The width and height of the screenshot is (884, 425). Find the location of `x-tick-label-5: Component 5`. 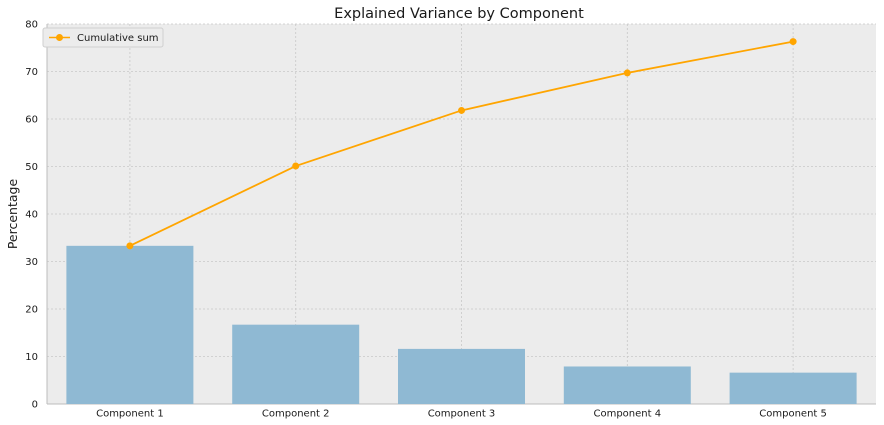

x-tick-label-5: Component 5 is located at coordinates (793, 414).